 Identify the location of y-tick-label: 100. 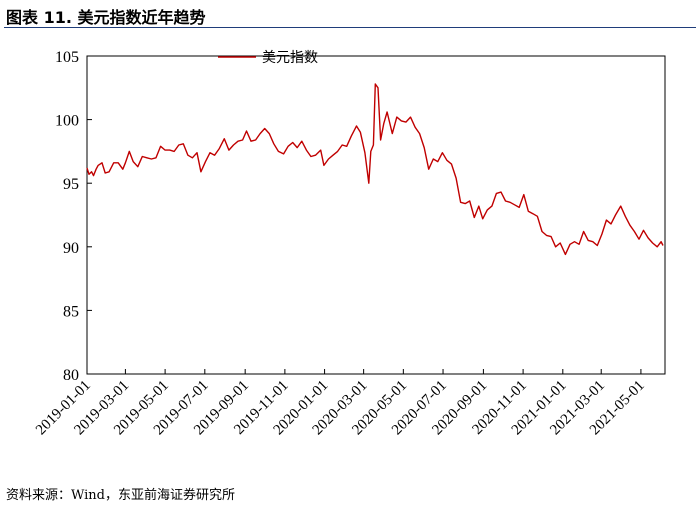
(67, 121).